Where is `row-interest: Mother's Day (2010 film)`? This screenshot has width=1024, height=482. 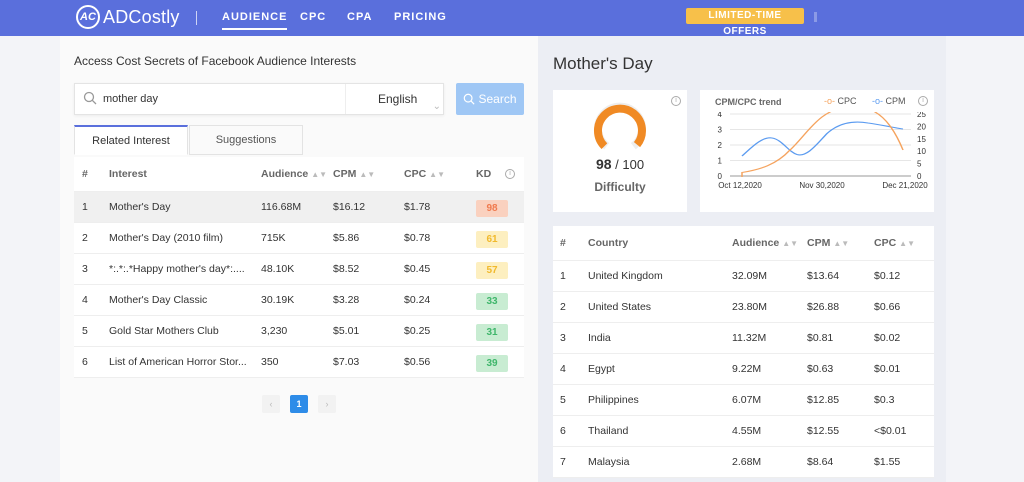 row-interest: Mother's Day (2010 film) is located at coordinates (166, 238).